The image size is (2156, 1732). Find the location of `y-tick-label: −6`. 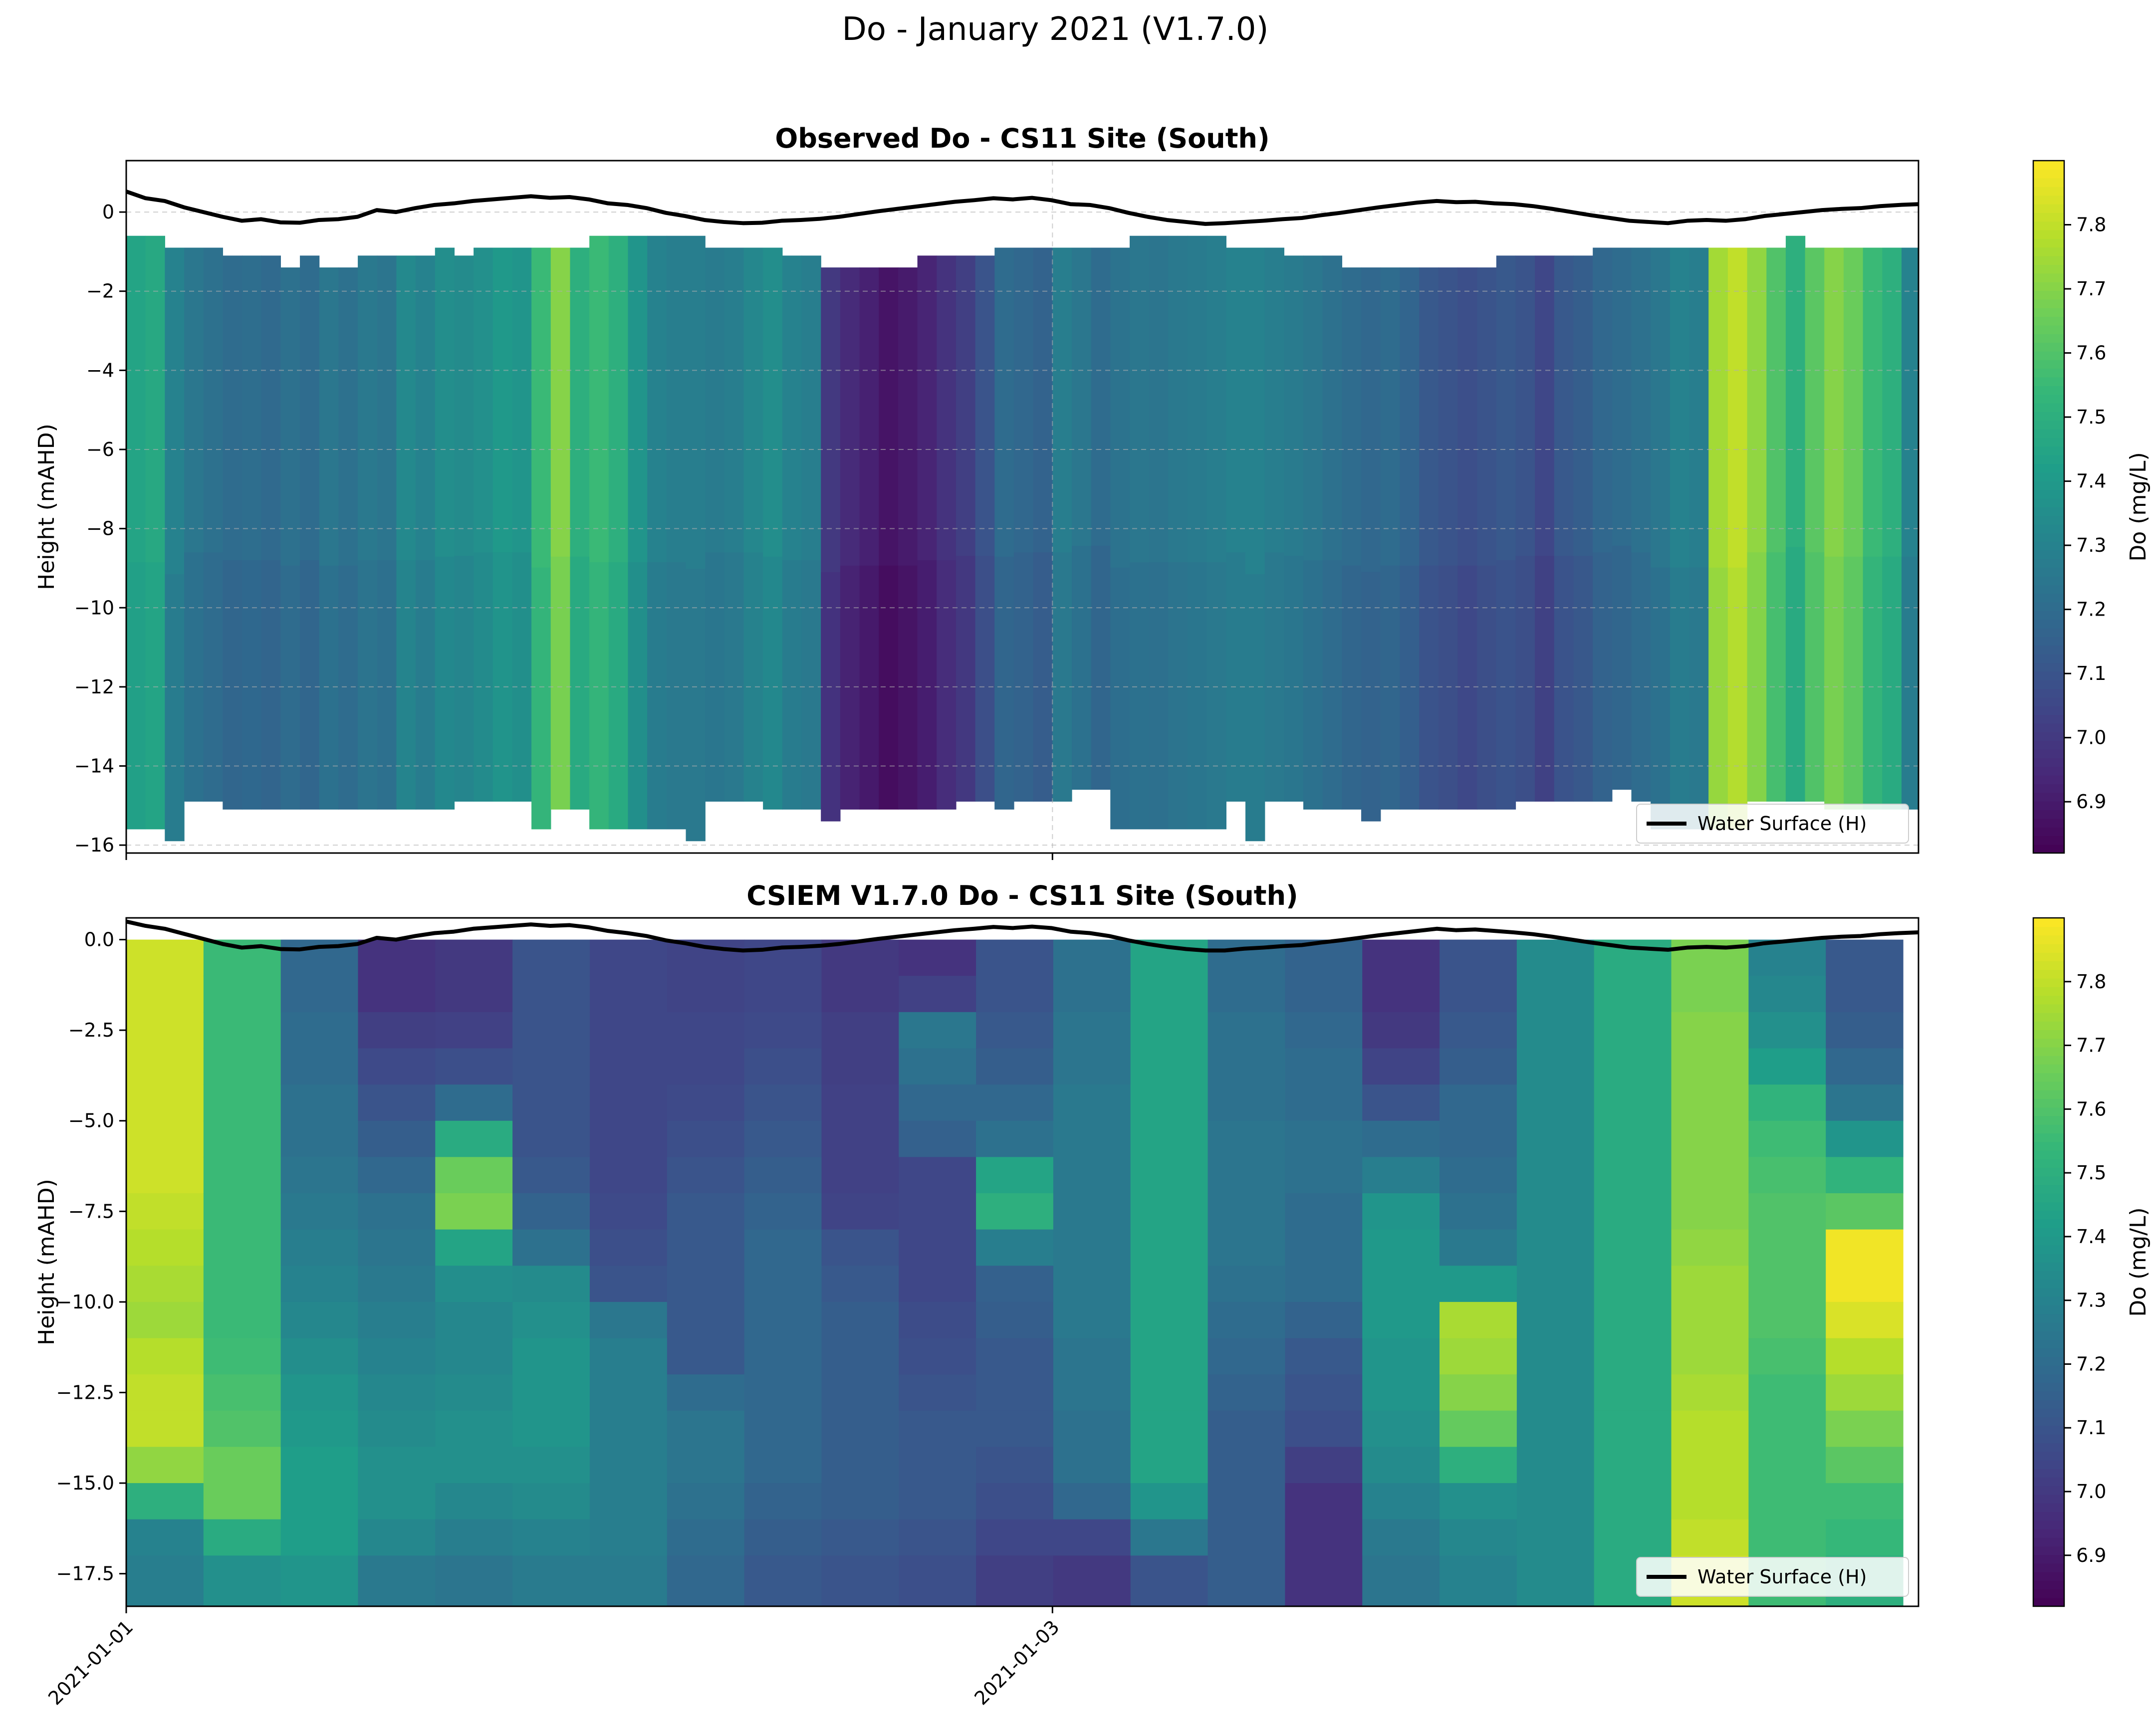

y-tick-label: −6 is located at coordinates (100, 449).